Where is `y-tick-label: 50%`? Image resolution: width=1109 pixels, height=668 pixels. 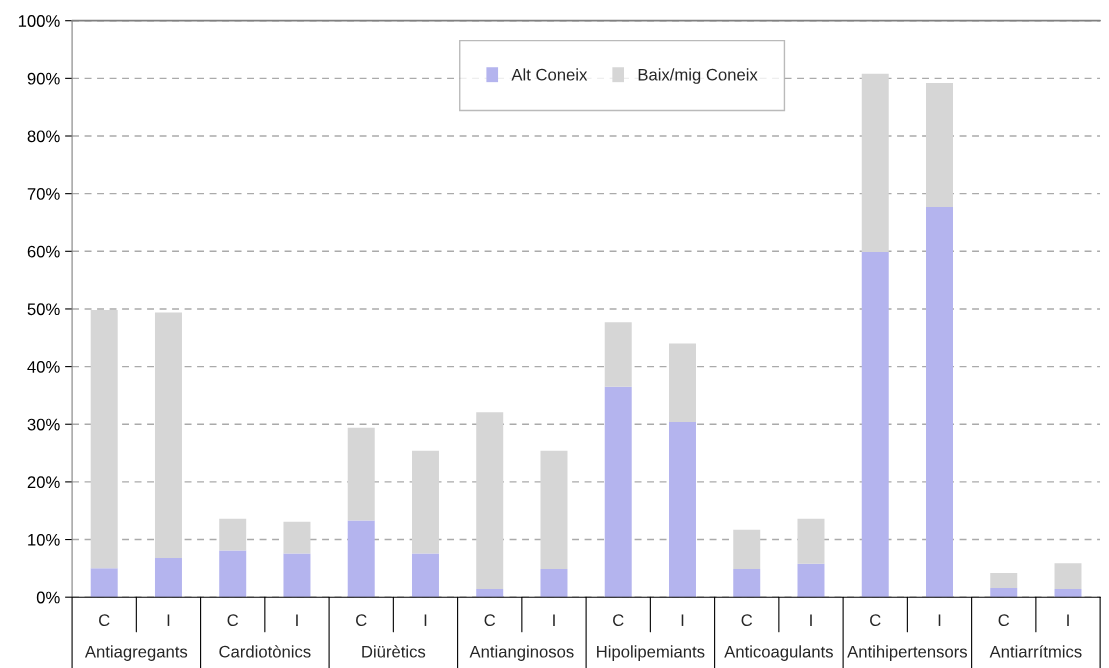
y-tick-label: 50% is located at coordinates (43, 309).